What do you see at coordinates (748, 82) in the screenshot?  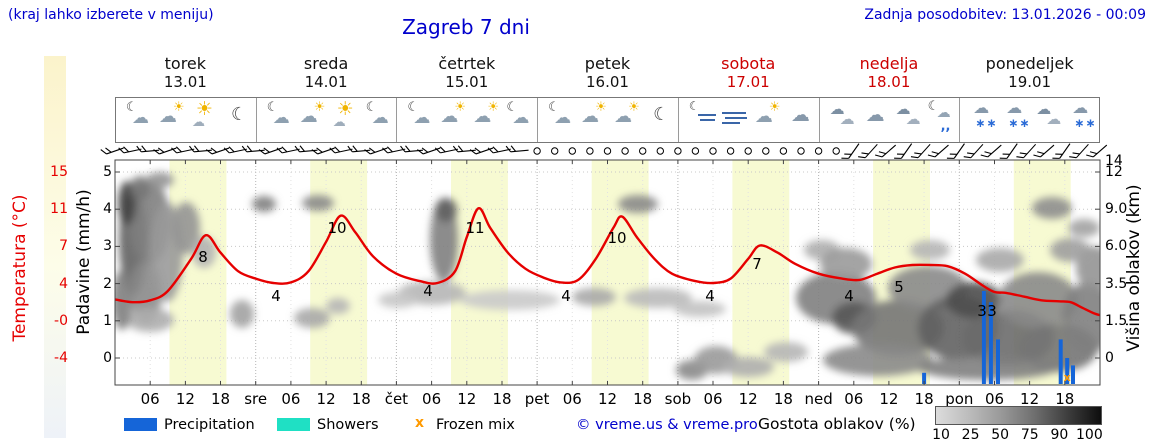 I see `day-date: 17.01` at bounding box center [748, 82].